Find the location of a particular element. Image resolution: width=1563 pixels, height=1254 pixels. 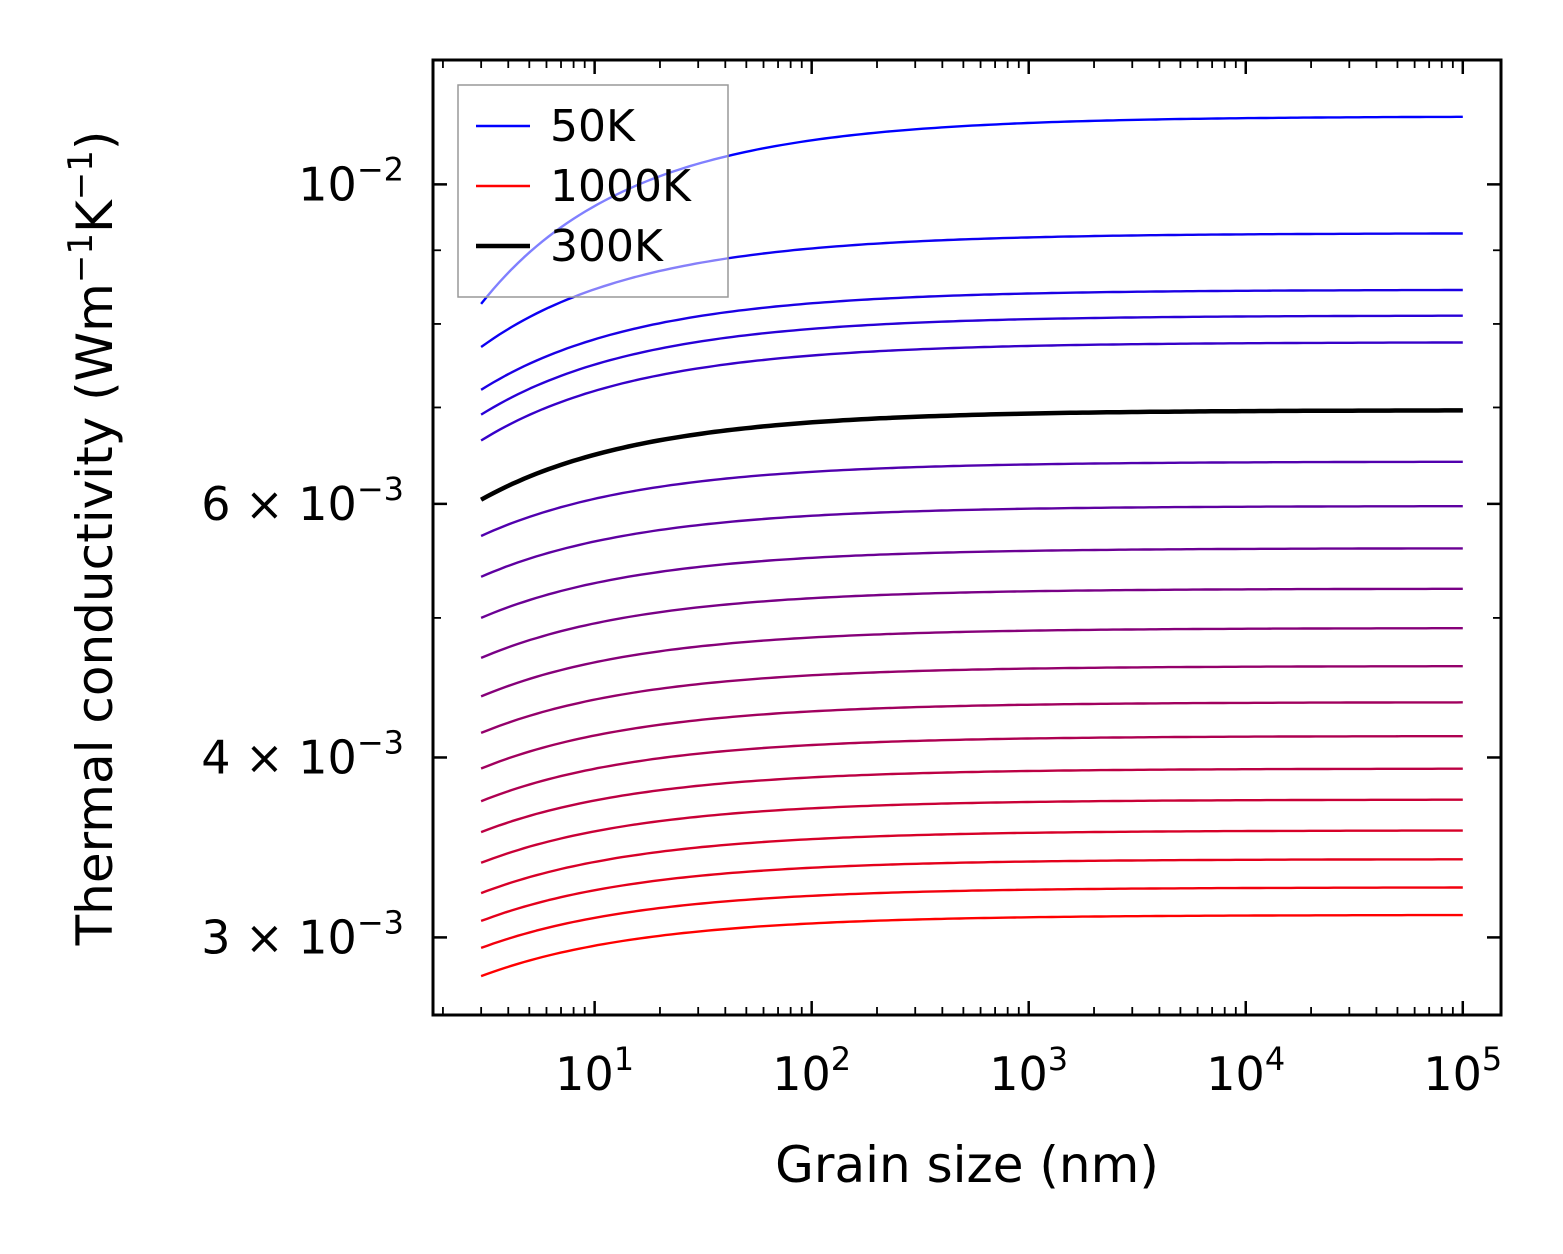

y-tick-label: 4 × 10⁻³ is located at coordinates (302, 753).